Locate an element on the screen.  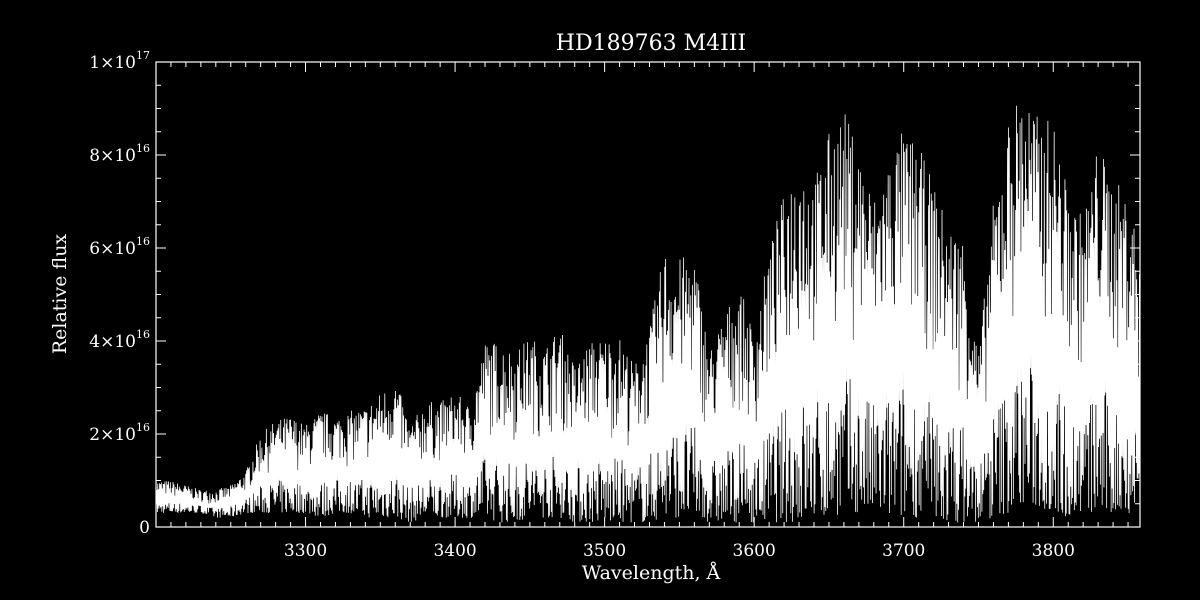
x-tick-label: 3800 is located at coordinates (1053, 551).